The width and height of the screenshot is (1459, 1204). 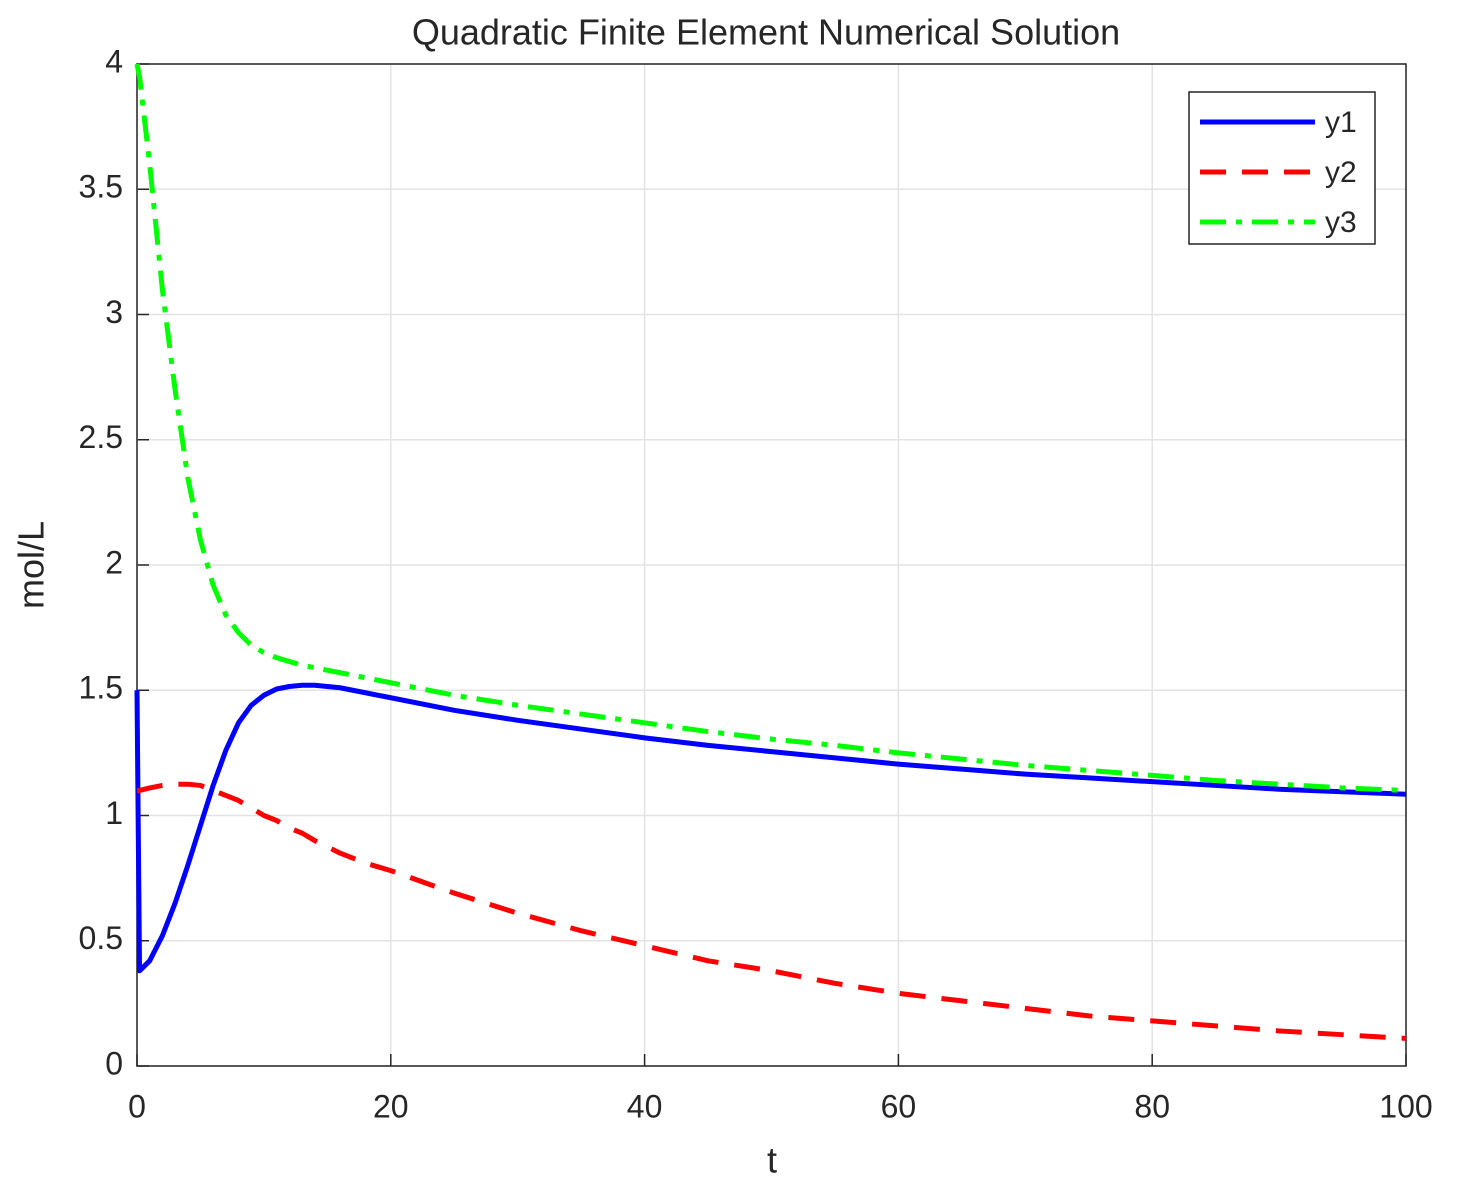 I want to click on y-axis-label: mol/L, so click(x=31, y=565).